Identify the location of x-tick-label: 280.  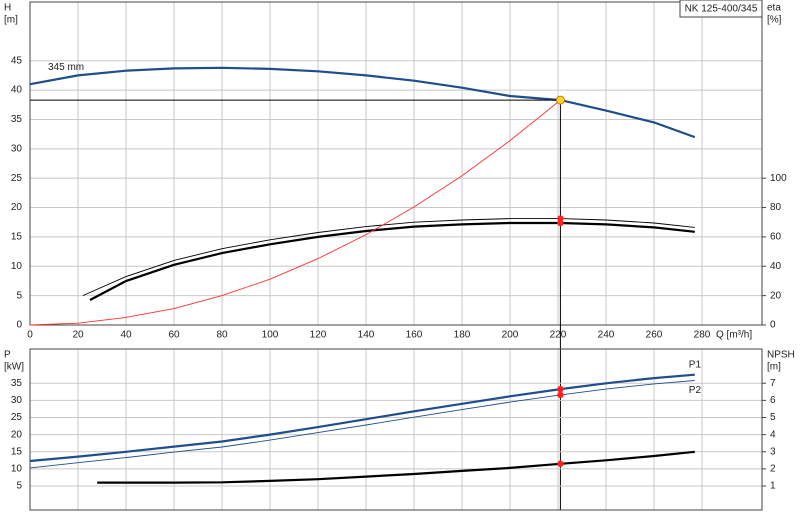
(702, 335).